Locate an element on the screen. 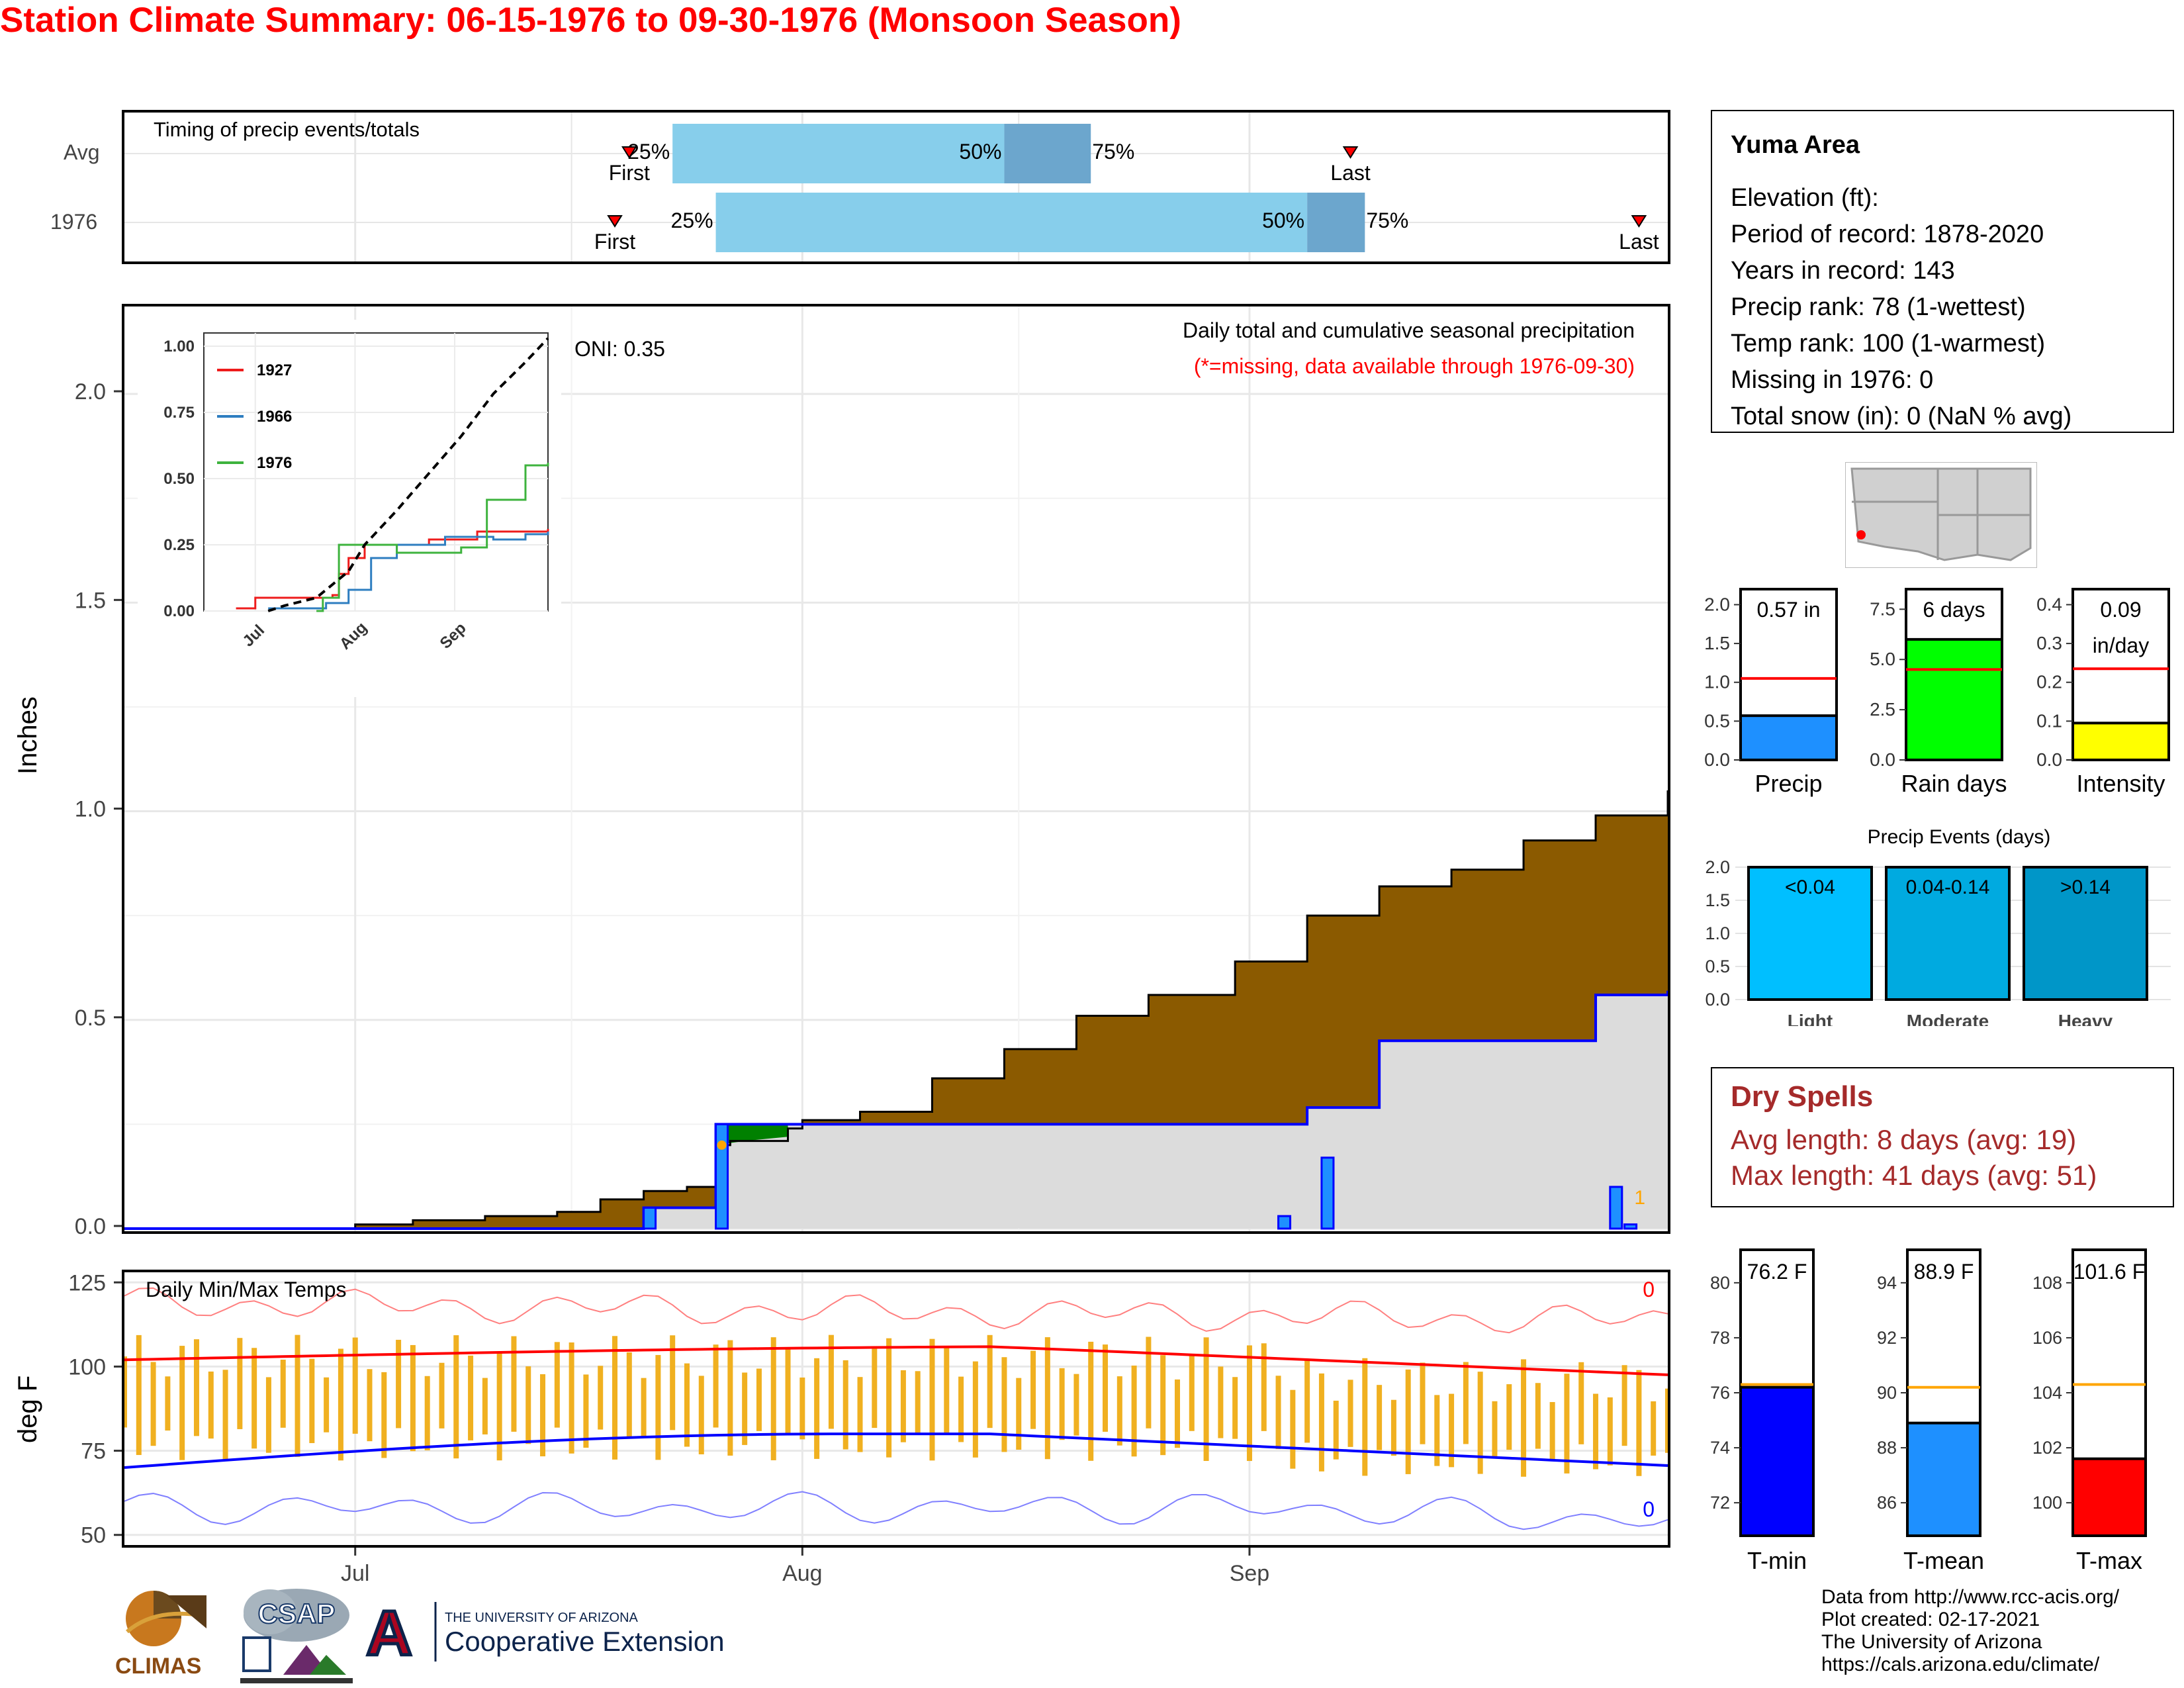 The height and width of the screenshot is (1688, 2184). timing-pct-75: 75% is located at coordinates (1113, 152).